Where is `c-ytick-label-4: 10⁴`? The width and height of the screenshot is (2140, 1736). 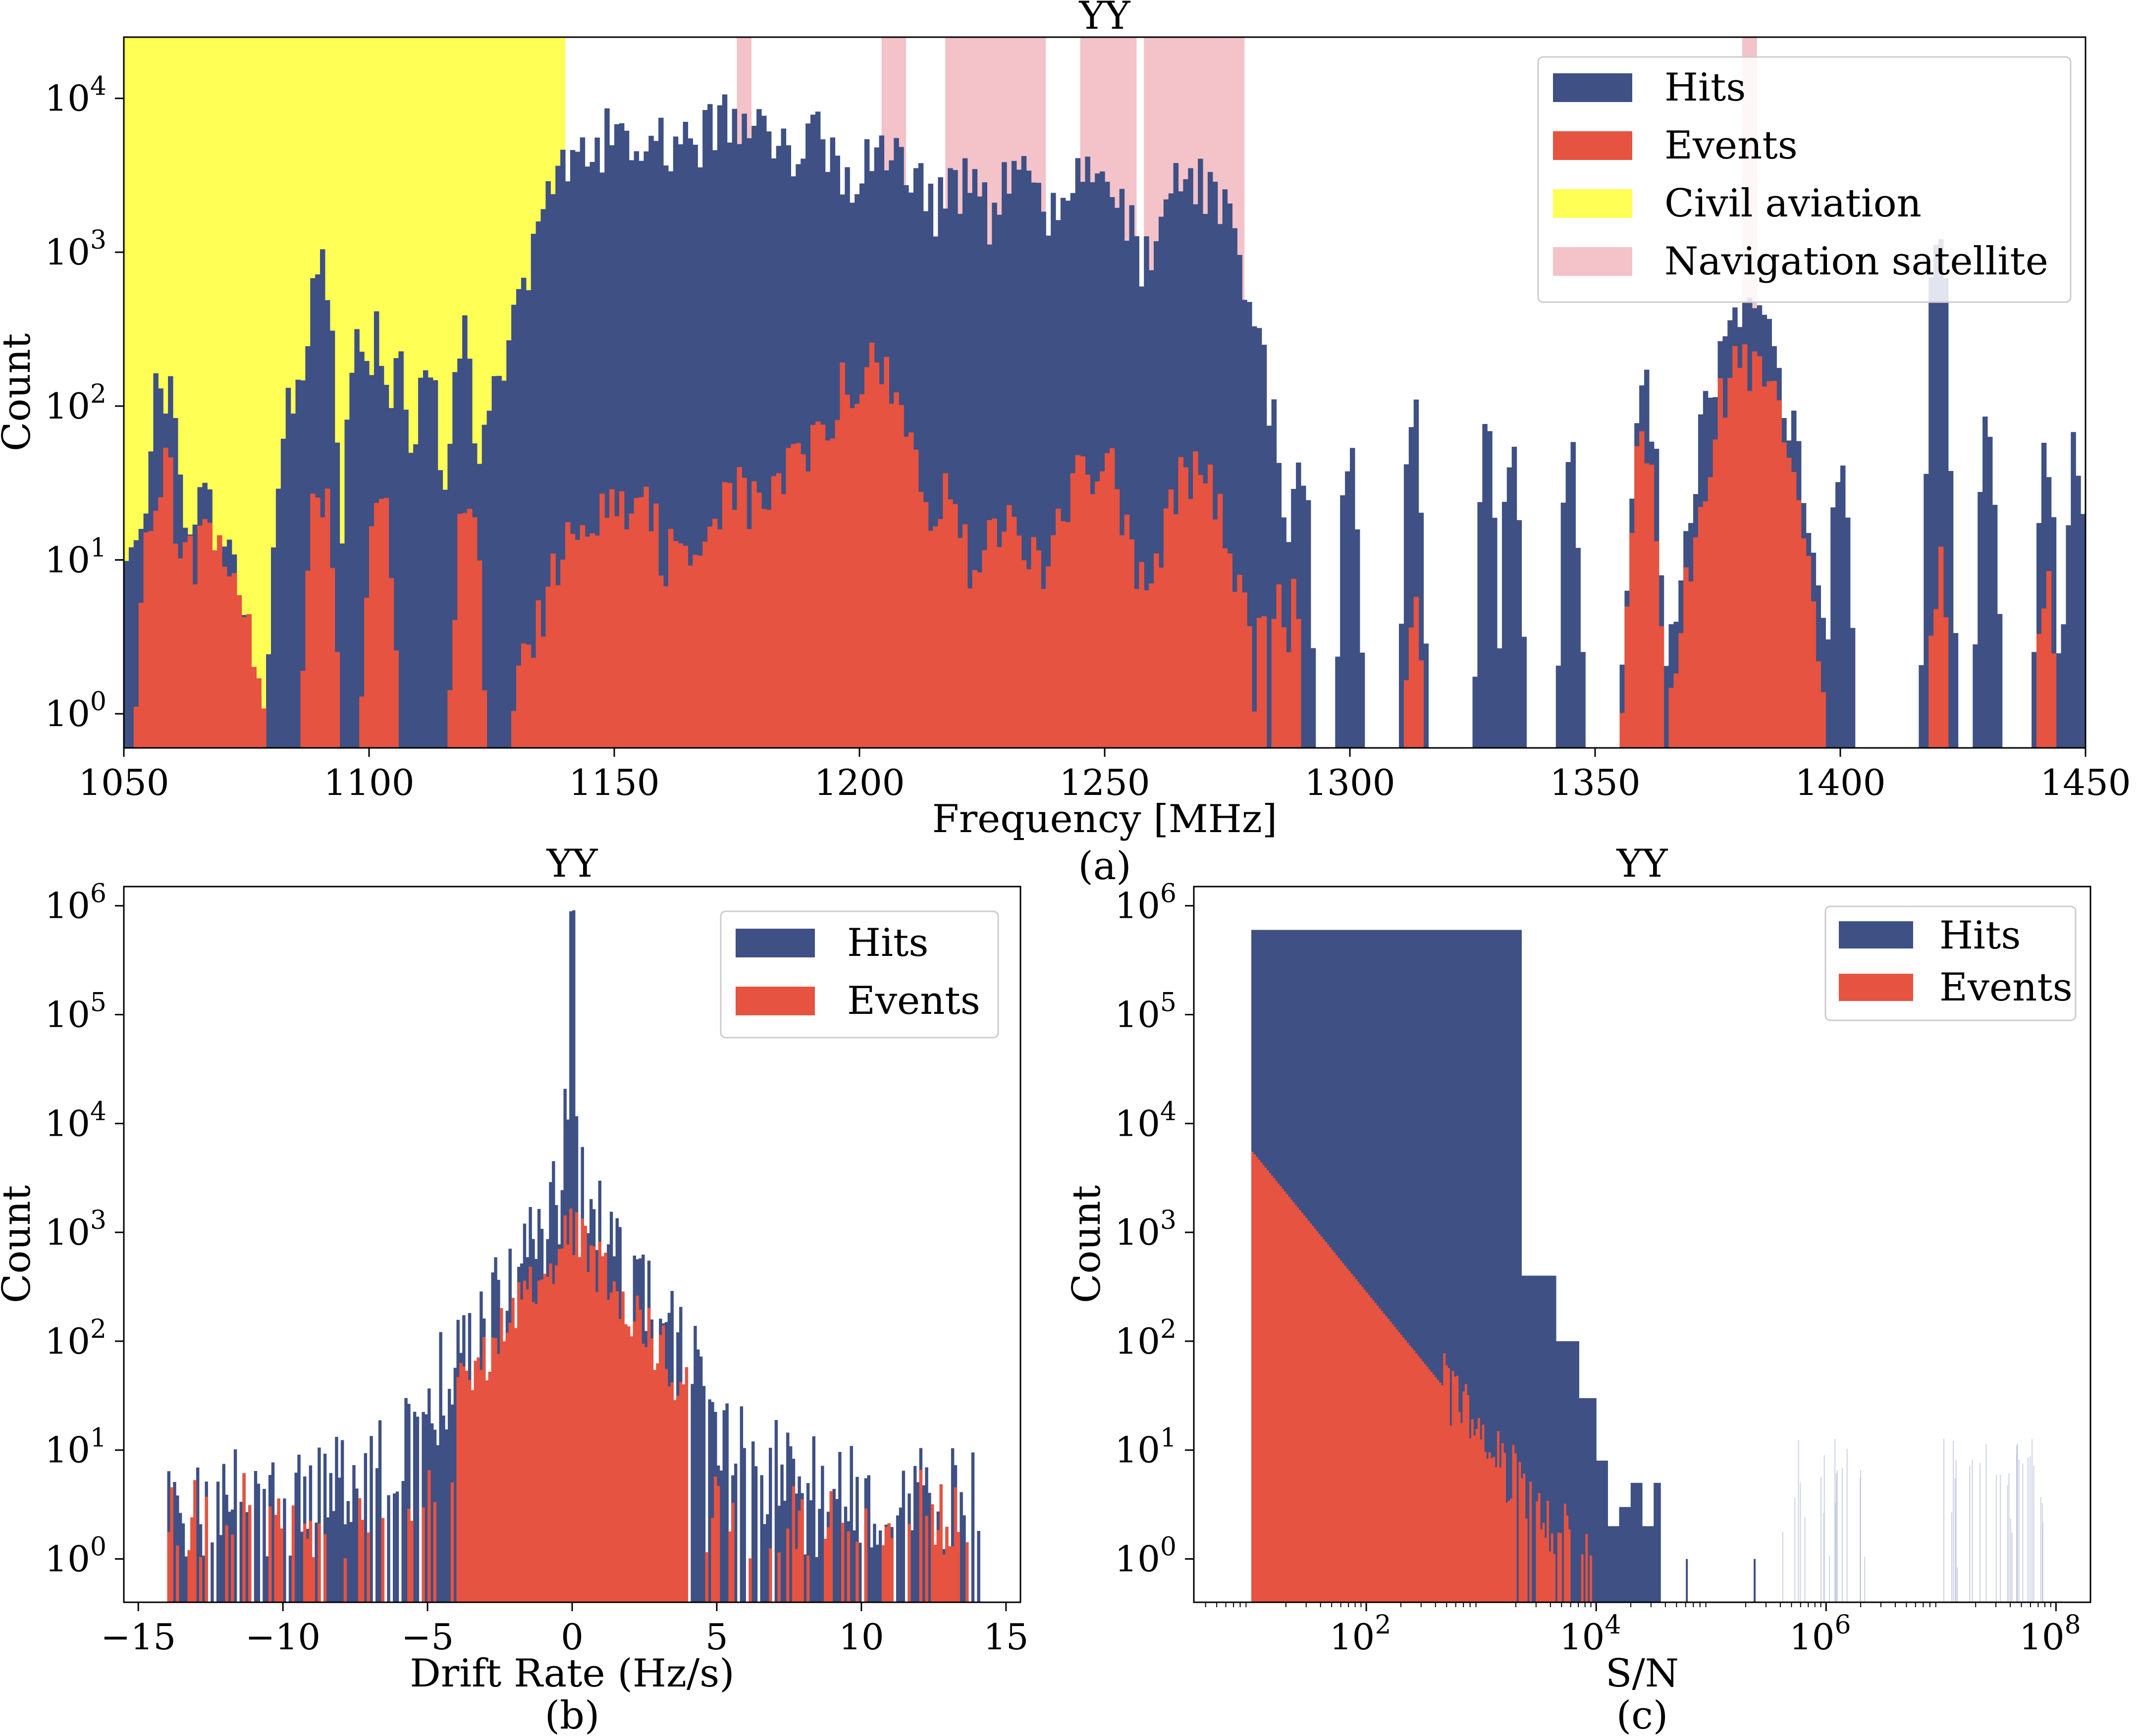
c-ytick-label-4: 10⁴ is located at coordinates (1146, 1120).